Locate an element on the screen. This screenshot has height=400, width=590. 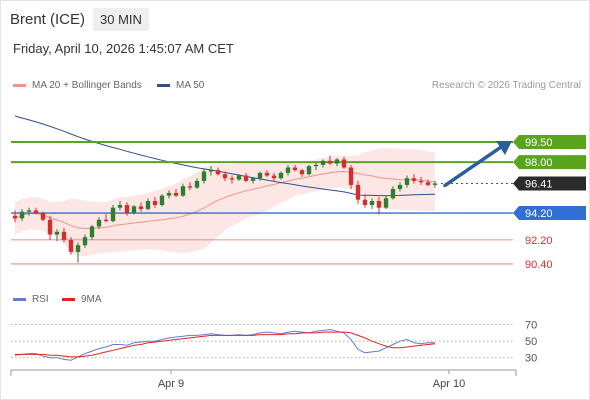
level-tag-98.00 is located at coordinates (549, 162).